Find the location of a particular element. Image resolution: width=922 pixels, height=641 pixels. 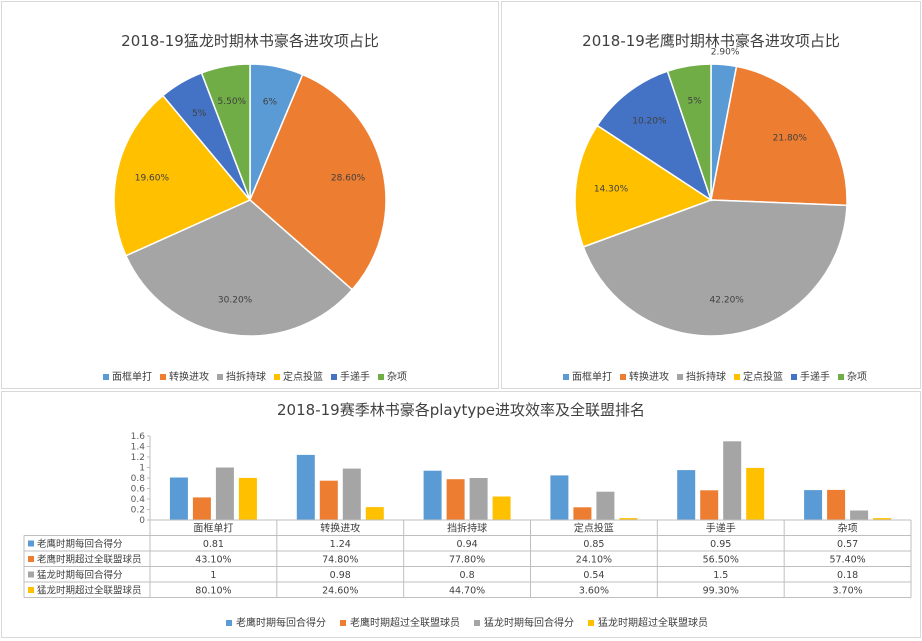

table-cell: 43.10% is located at coordinates (213, 560).